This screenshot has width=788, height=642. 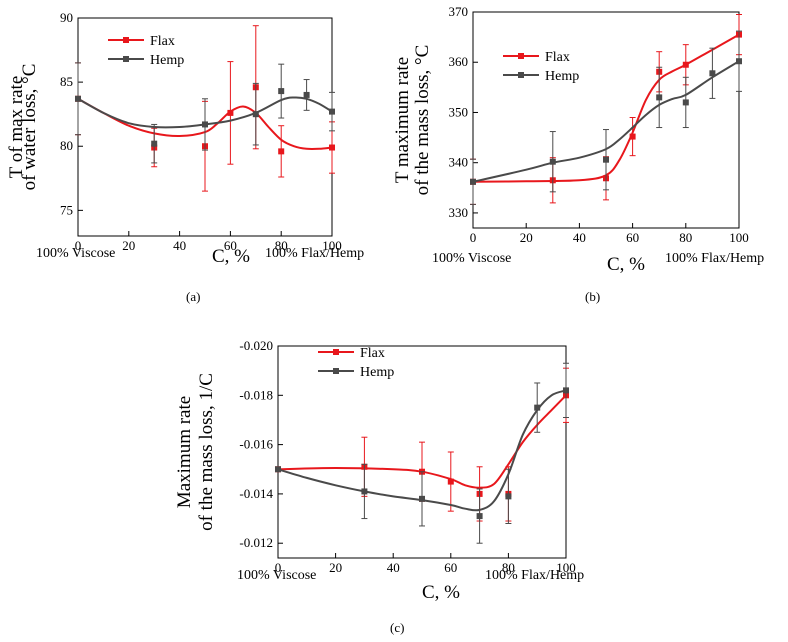 I want to click on y-axis-label: Maximum rate of the mass loss, 1/C, so click(x=195, y=452).